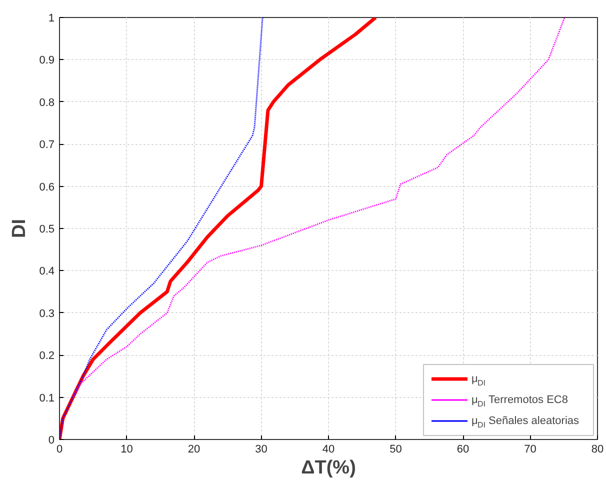  What do you see at coordinates (47, 102) in the screenshot?
I see `y-tick-label: 0.8` at bounding box center [47, 102].